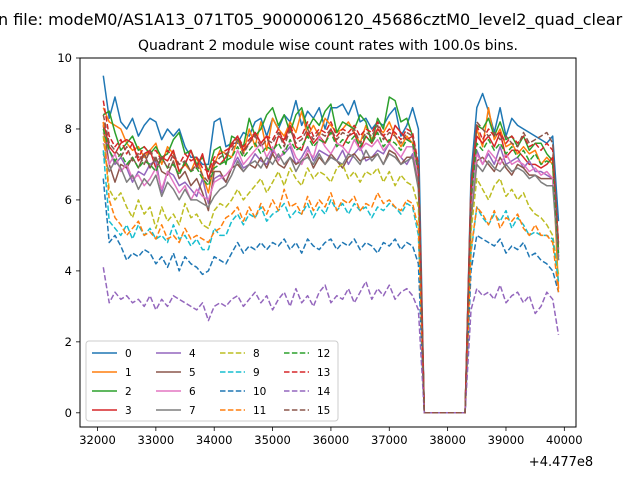 This screenshot has width=640, height=480. What do you see at coordinates (192, 373) in the screenshot?
I see `legend-label-5: 5` at bounding box center [192, 373].